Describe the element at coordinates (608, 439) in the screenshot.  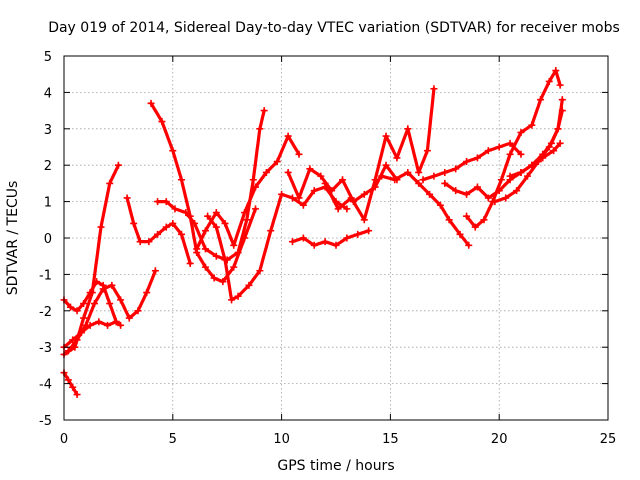
I see `x-tick-label: 25` at that location.